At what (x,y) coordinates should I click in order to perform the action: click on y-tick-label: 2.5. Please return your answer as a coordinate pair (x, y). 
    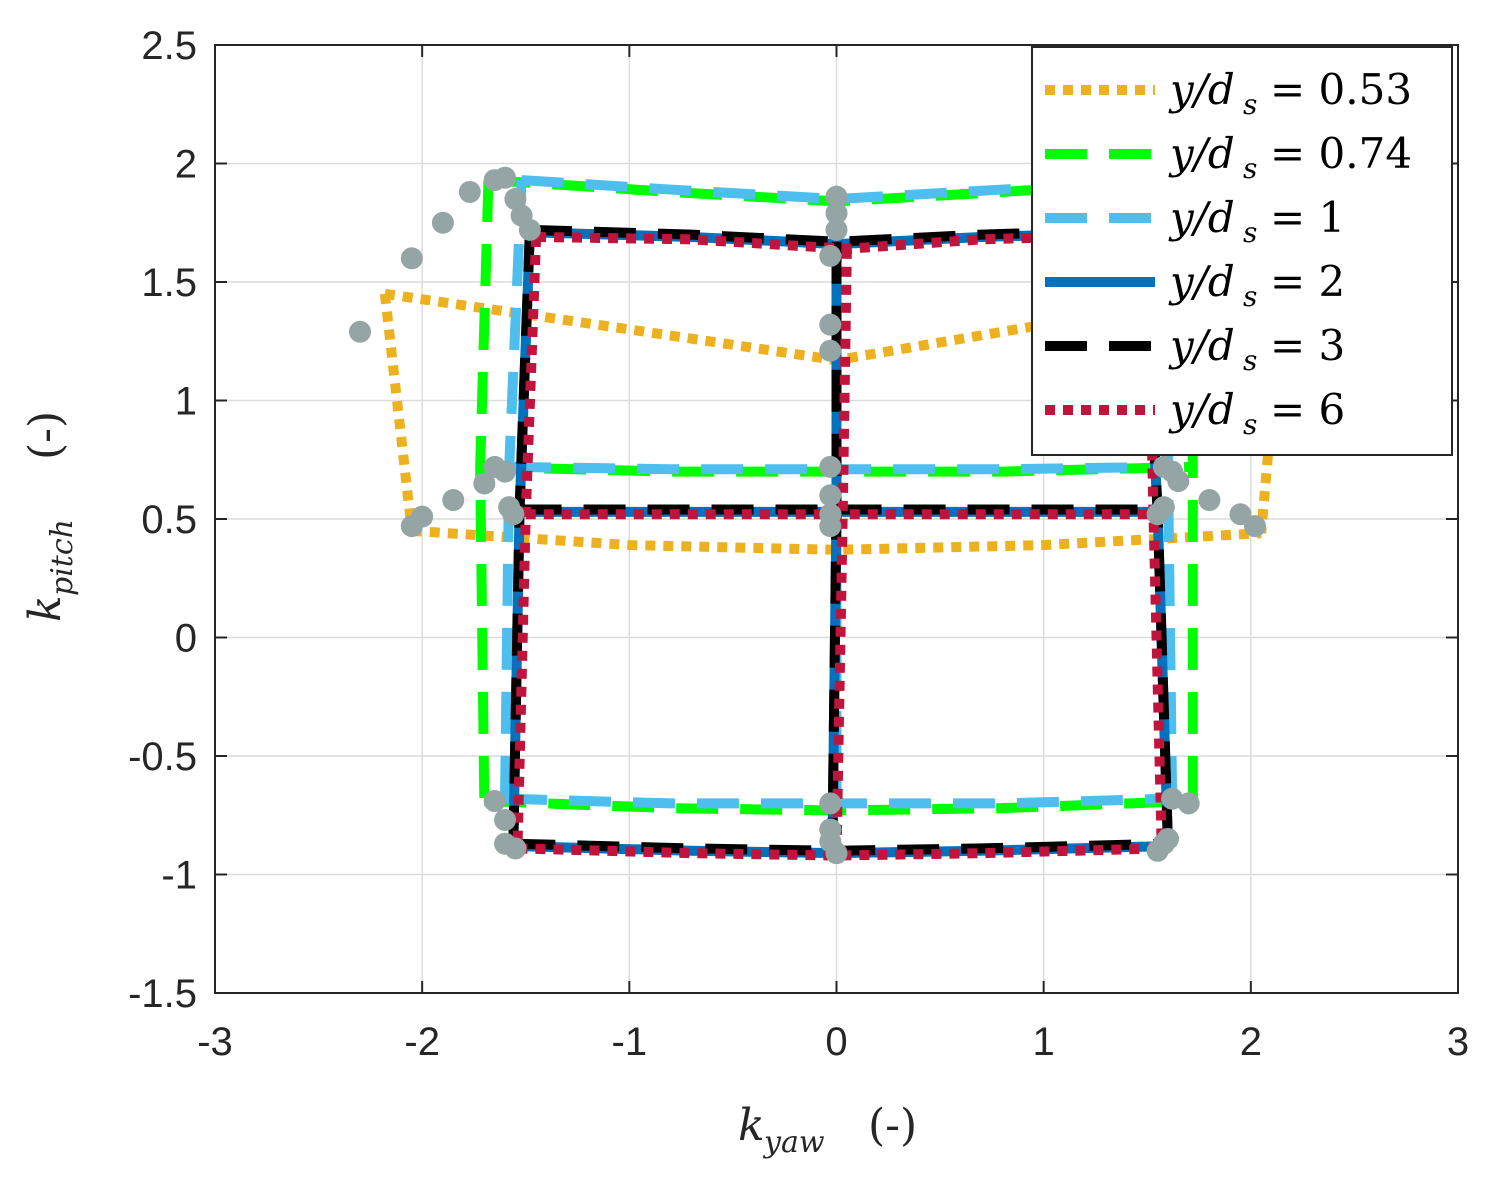
    Looking at the image, I should click on (169, 46).